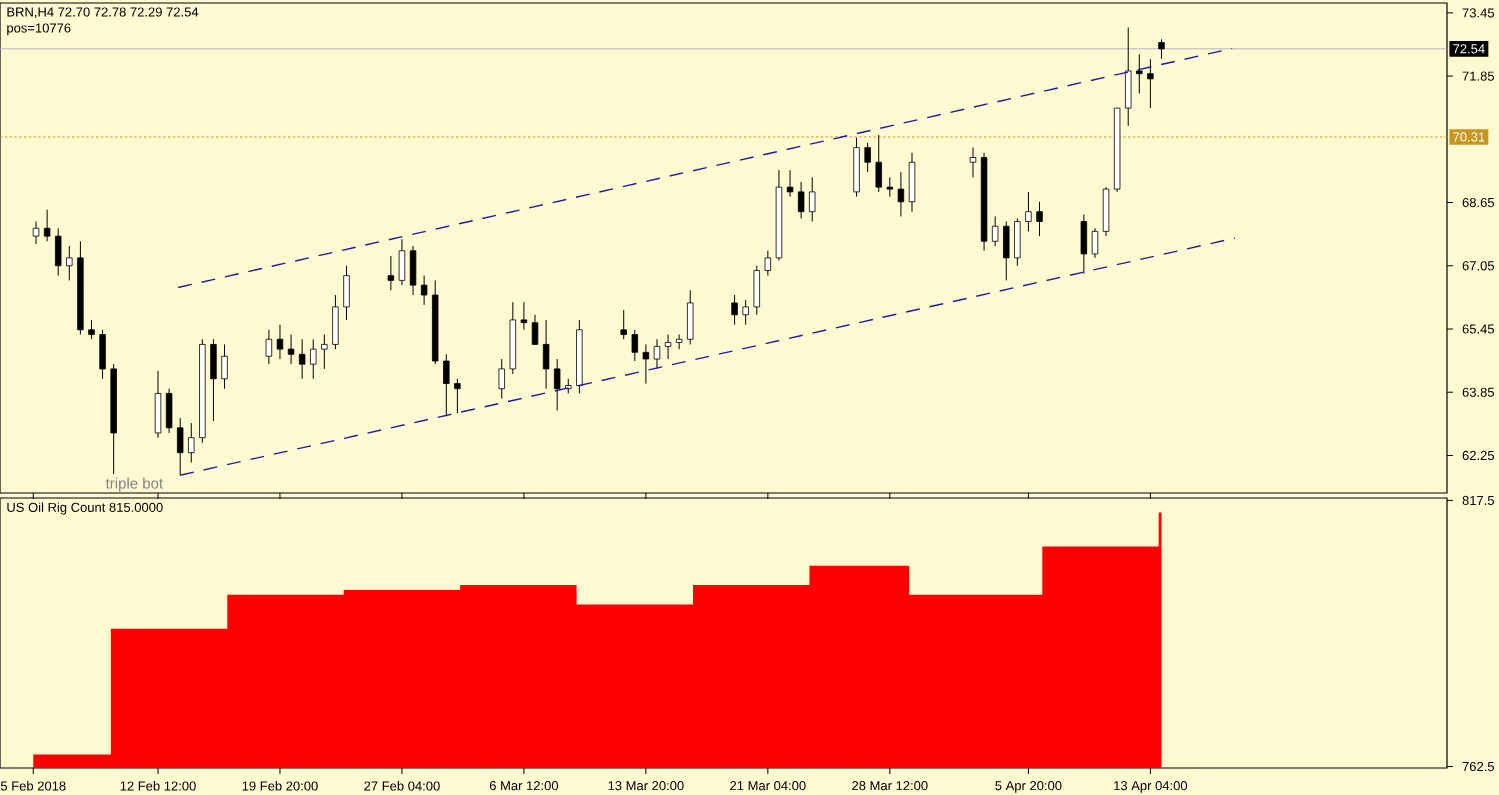  Describe the element at coordinates (1478, 766) in the screenshot. I see `y-tick-label: 762.5` at that location.